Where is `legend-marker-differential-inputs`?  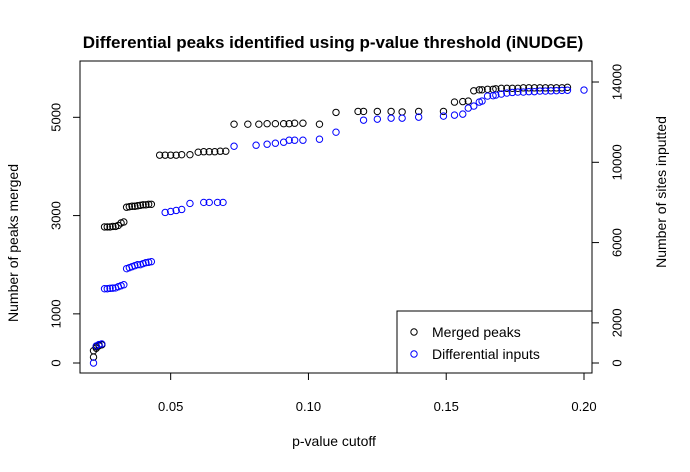
legend-marker-differential-inputs is located at coordinates (414, 354).